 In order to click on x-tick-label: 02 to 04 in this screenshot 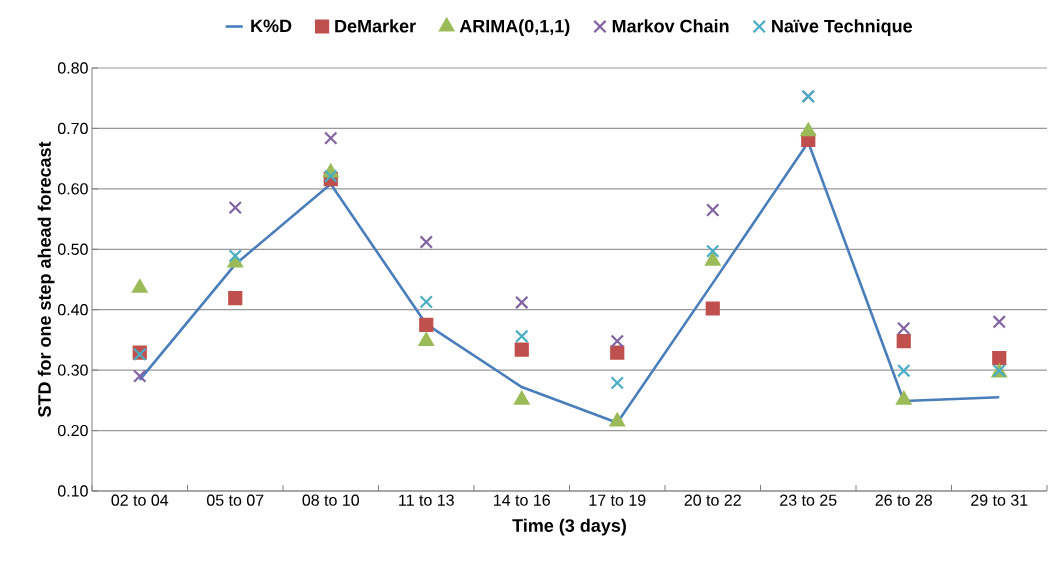, I will do `click(140, 500)`.